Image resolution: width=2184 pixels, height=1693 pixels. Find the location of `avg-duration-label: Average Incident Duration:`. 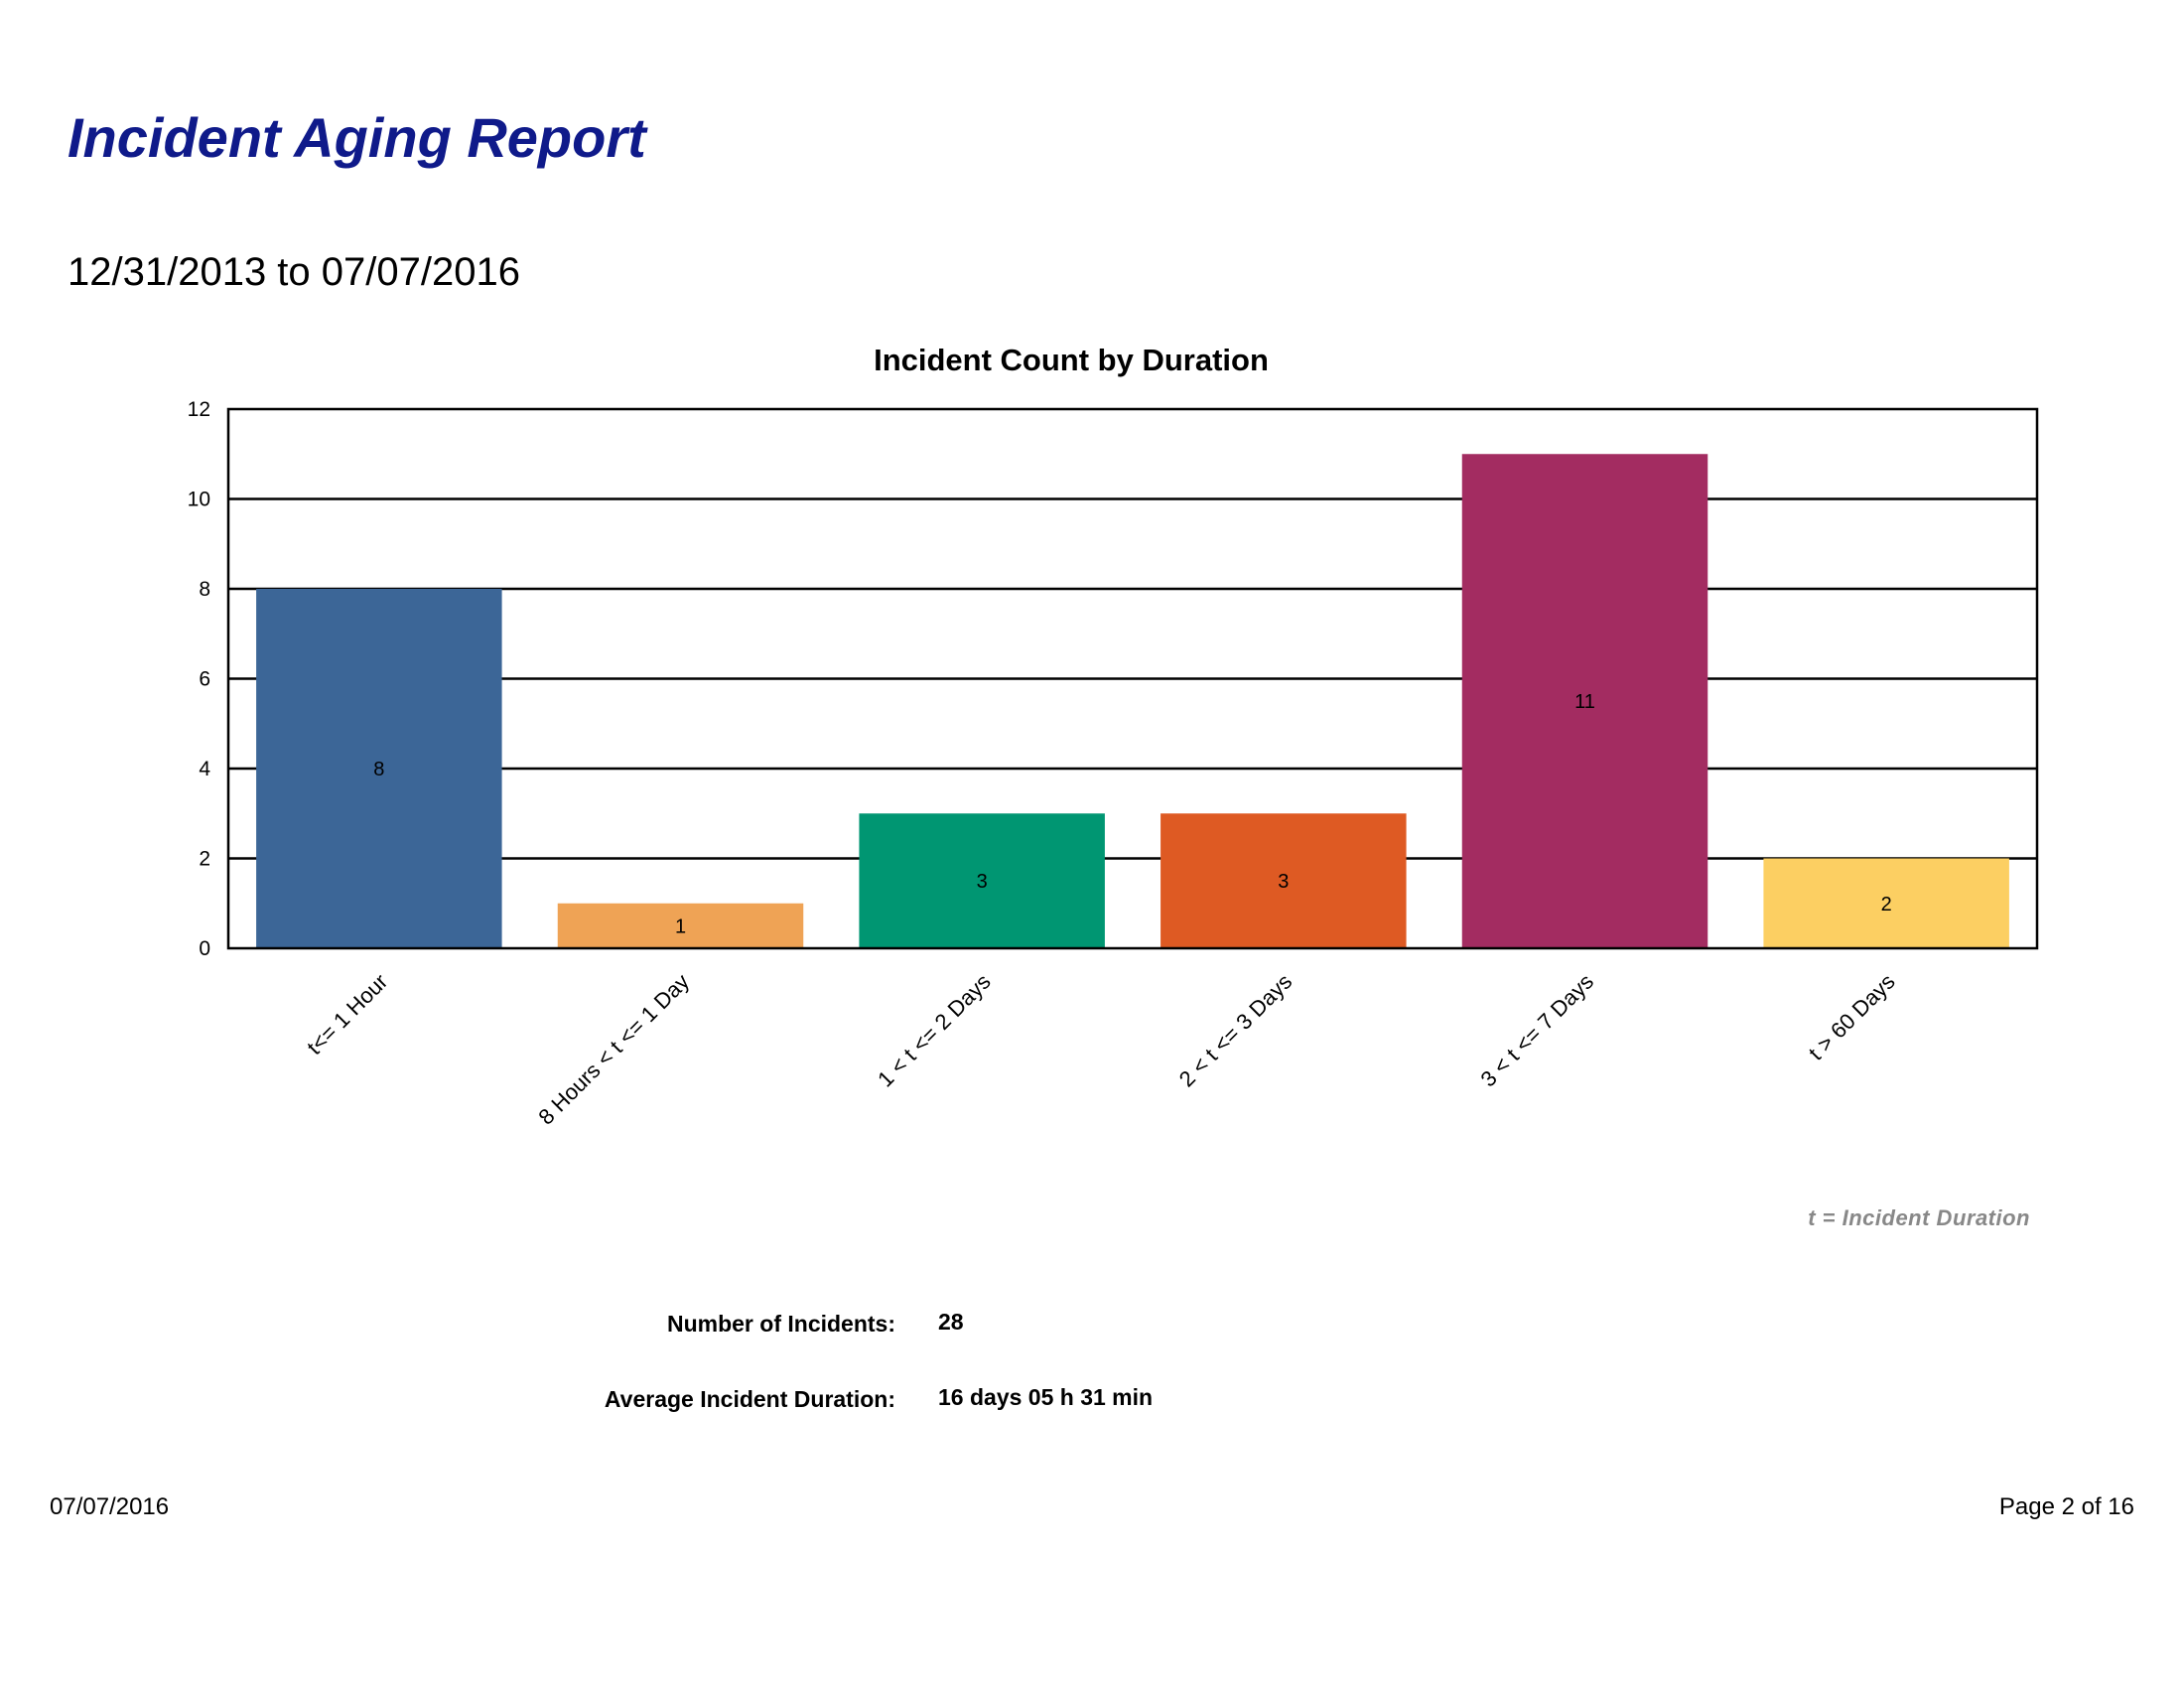

avg-duration-label: Average Incident Duration: is located at coordinates (749, 1399).